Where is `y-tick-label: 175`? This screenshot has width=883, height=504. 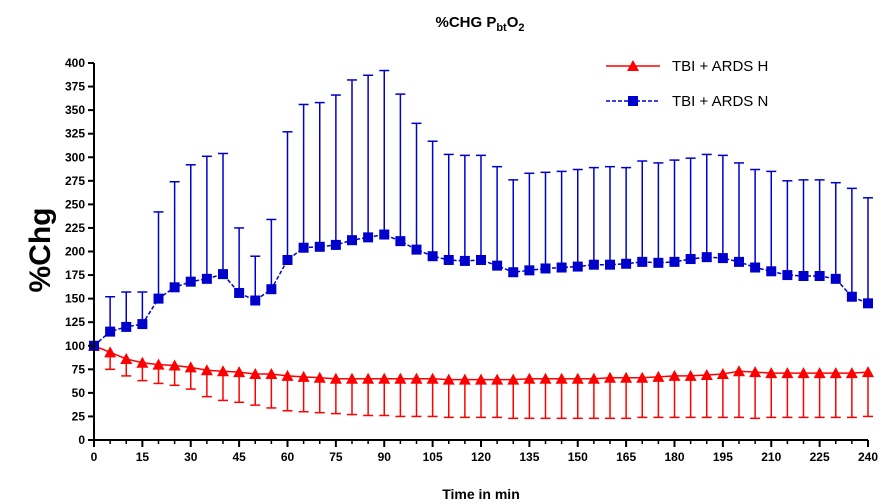 y-tick-label: 175 is located at coordinates (75, 275).